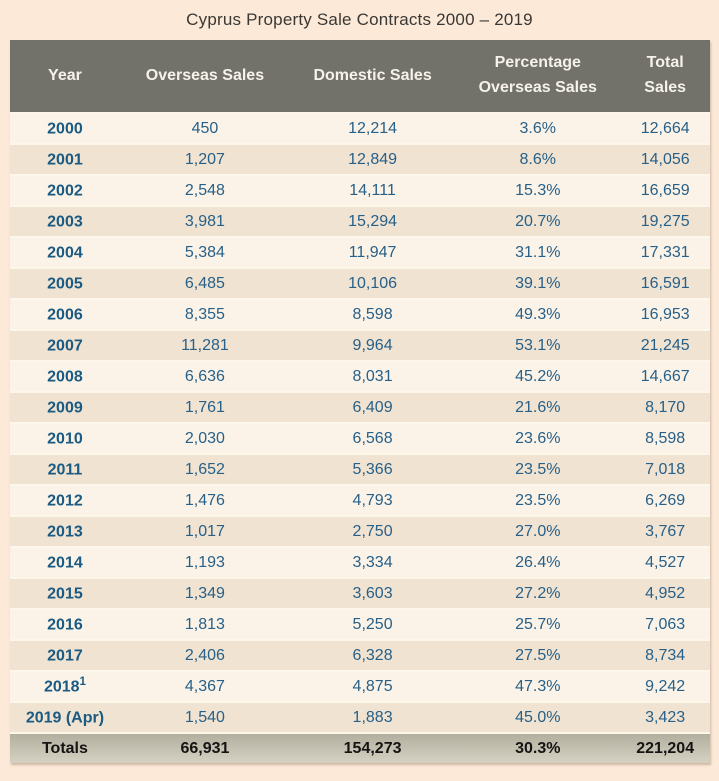 Image resolution: width=719 pixels, height=781 pixels. What do you see at coordinates (372, 190) in the screenshot?
I see `domestic-sales-cell: 14,111` at bounding box center [372, 190].